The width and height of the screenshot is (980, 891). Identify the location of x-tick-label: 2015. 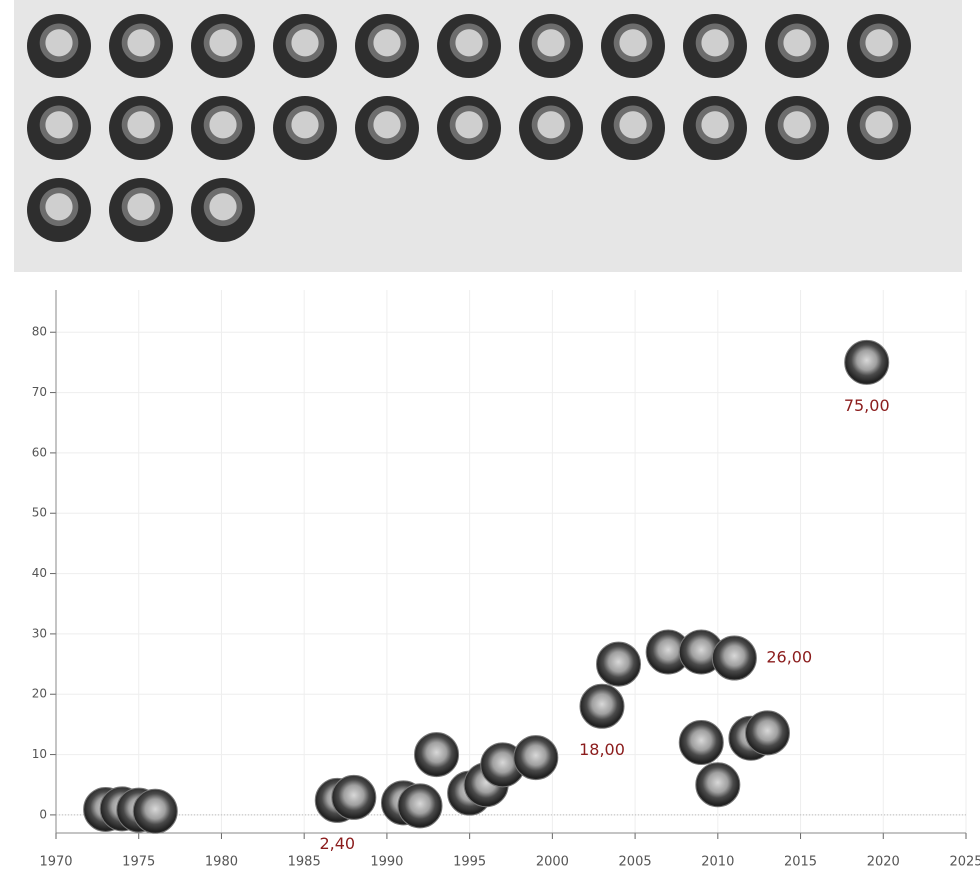
(800, 862).